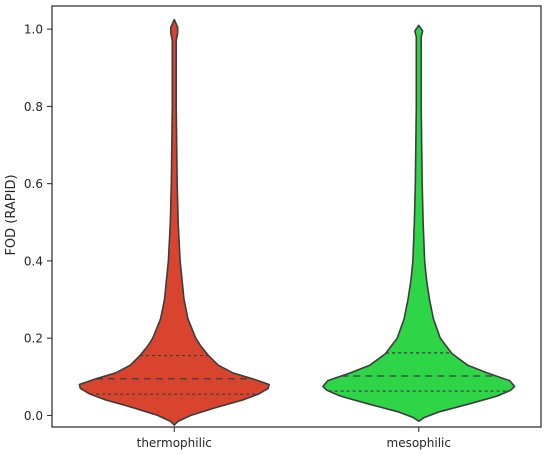 This screenshot has width=550, height=455. Describe the element at coordinates (33, 107) in the screenshot. I see `y-tick-label: 0.8` at that location.